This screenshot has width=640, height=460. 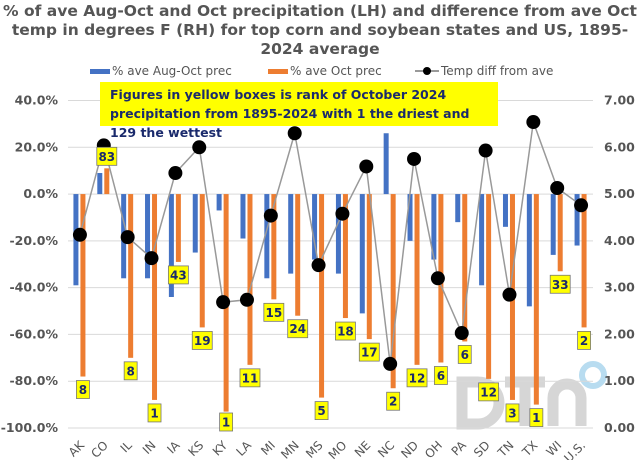 What do you see at coordinates (195, 223) in the screenshot?
I see `bar-aug-oct-KS` at bounding box center [195, 223].